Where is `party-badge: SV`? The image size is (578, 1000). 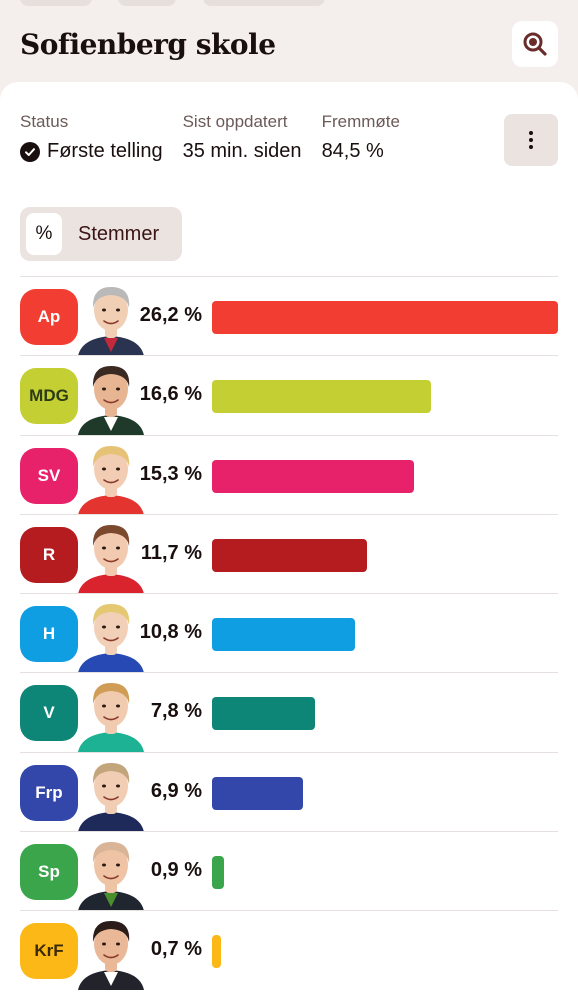 party-badge: SV is located at coordinates (49, 475).